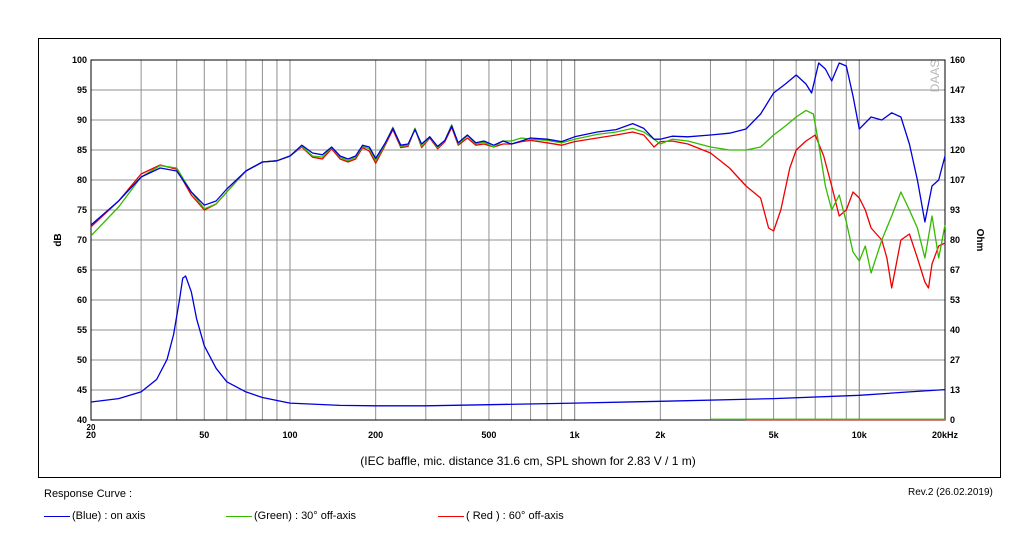 This screenshot has width=1024, height=547. Describe the element at coordinates (935, 76) in the screenshot. I see `watermark: DAAS` at that location.